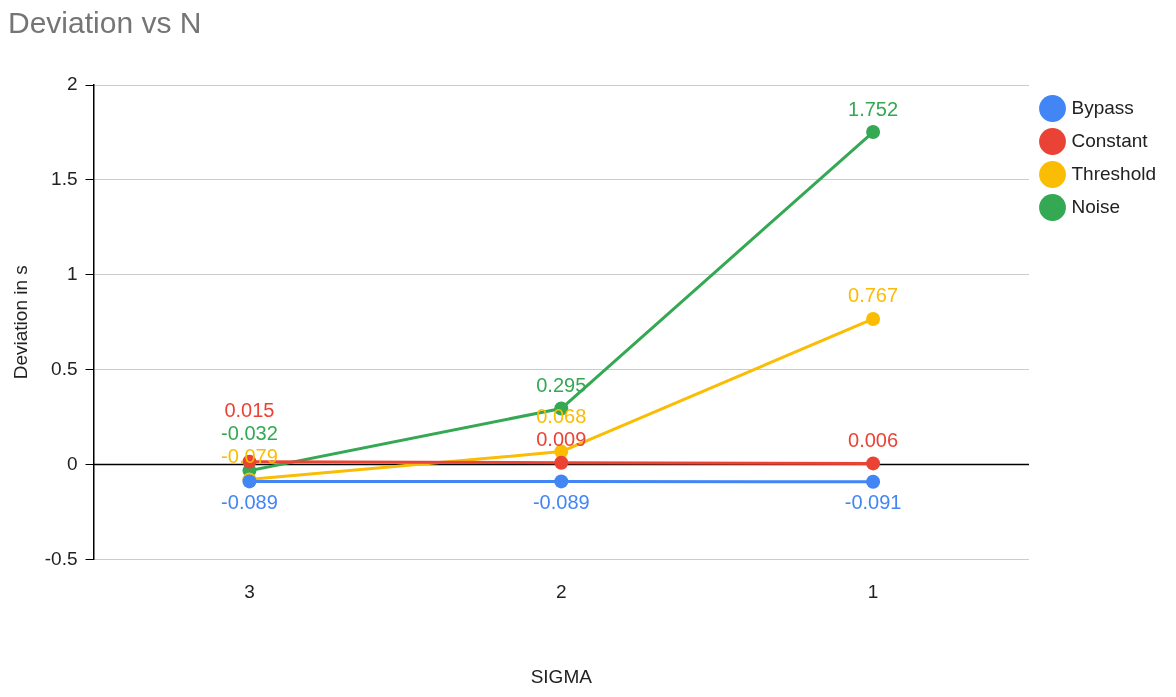 This screenshot has width=1176, height=697. I want to click on data-label: 1.752, so click(873, 108).